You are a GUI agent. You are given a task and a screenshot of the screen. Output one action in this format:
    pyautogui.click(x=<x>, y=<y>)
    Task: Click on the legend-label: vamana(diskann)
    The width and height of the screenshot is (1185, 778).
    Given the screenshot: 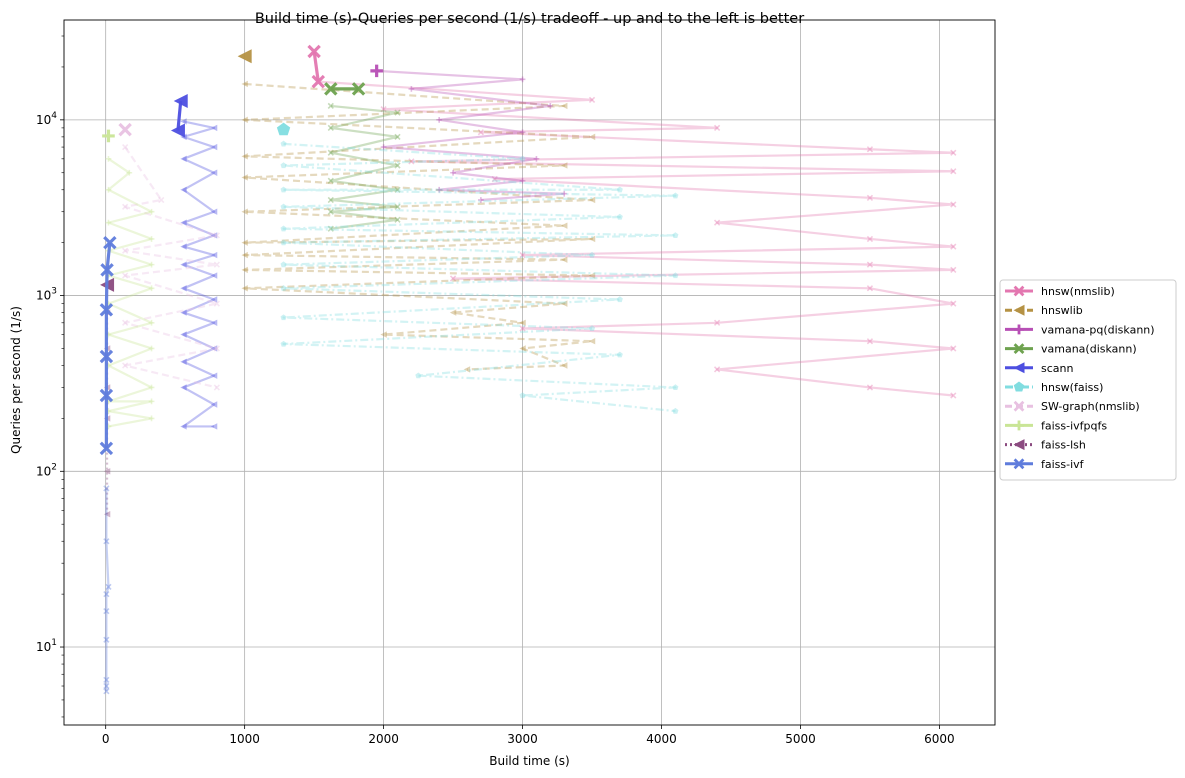 What is the action you would take?
    pyautogui.click(x=1089, y=349)
    